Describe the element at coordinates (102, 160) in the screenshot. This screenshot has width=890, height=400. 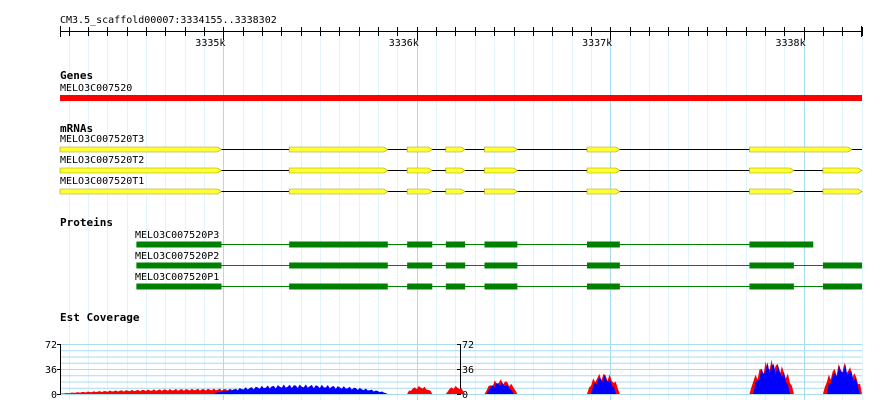
I see `mrna-label-t2: MELO3C007520T2` at that location.